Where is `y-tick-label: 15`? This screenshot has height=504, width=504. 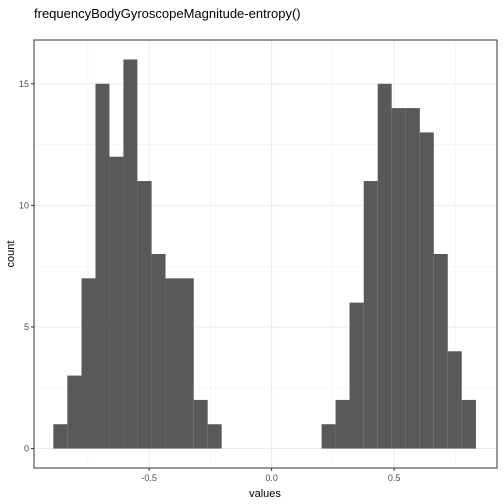
y-tick-label: 15 is located at coordinates (24, 84).